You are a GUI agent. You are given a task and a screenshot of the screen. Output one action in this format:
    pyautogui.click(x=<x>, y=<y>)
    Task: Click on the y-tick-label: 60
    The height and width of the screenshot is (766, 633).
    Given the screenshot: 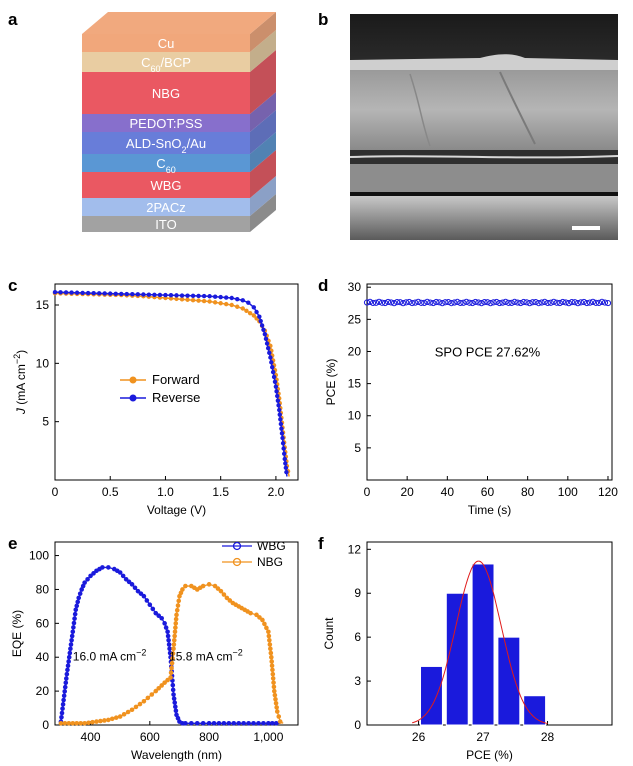 What is the action you would take?
    pyautogui.click(x=43, y=623)
    